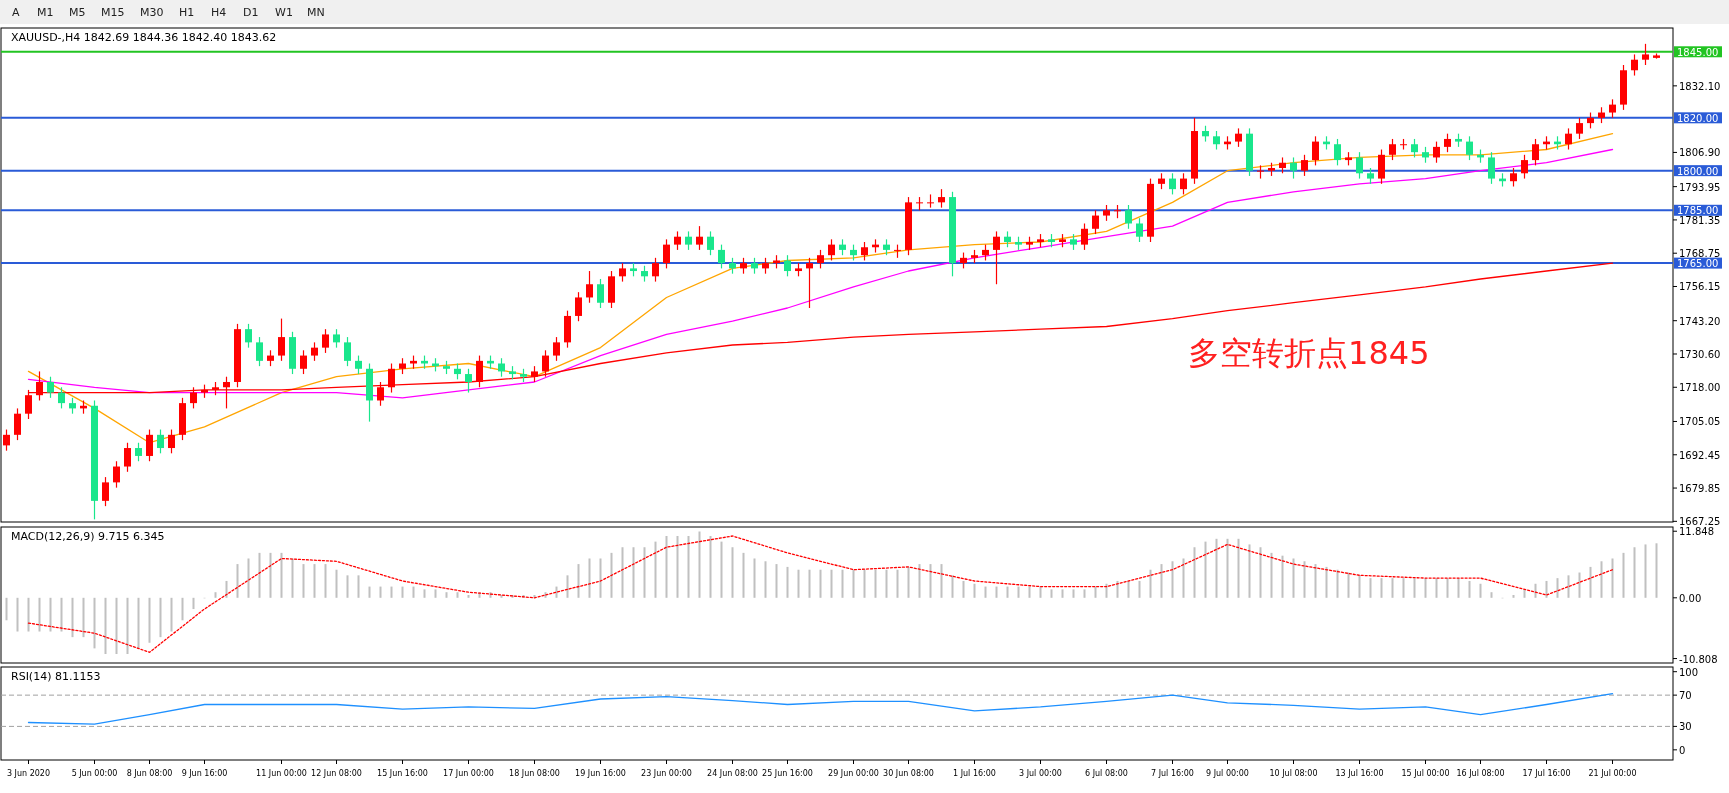 The height and width of the screenshot is (793, 1729). What do you see at coordinates (219, 12) in the screenshot?
I see `text: H4` at bounding box center [219, 12].